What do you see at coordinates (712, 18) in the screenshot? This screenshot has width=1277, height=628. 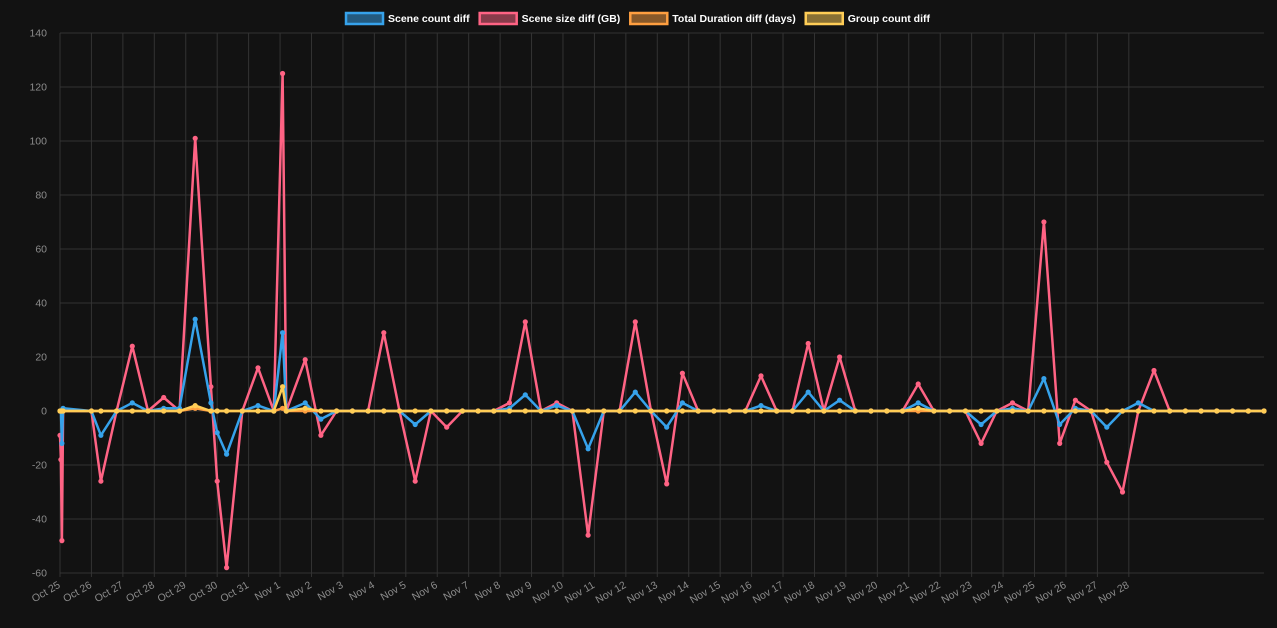 I see `legend-item-total-duration-diff-days: Total Duration diff (days)` at bounding box center [712, 18].